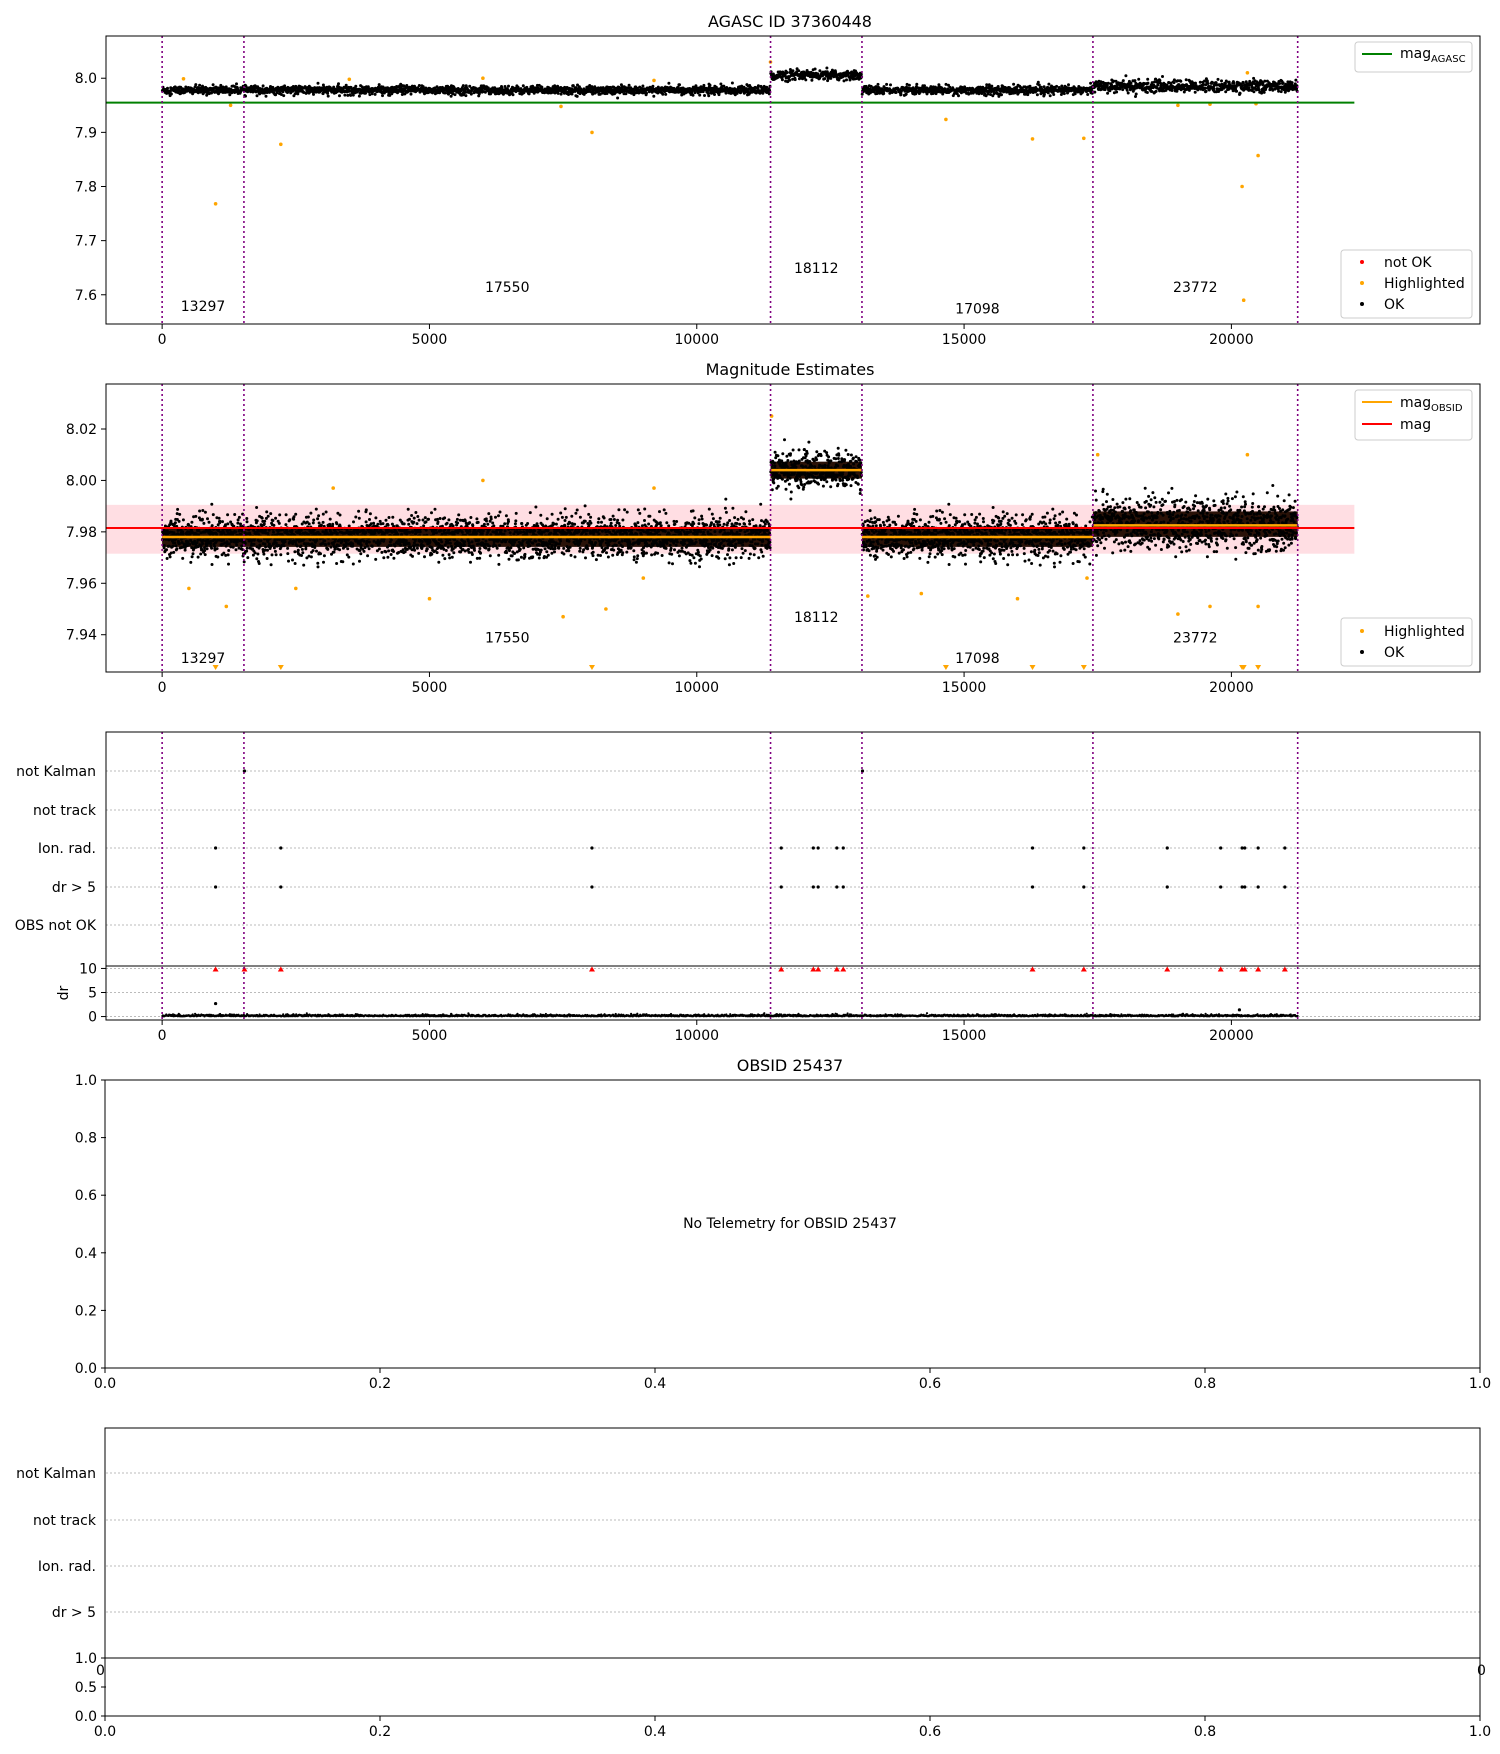  Describe the element at coordinates (1394, 305) in the screenshot. I see `legend-label: OK` at that location.